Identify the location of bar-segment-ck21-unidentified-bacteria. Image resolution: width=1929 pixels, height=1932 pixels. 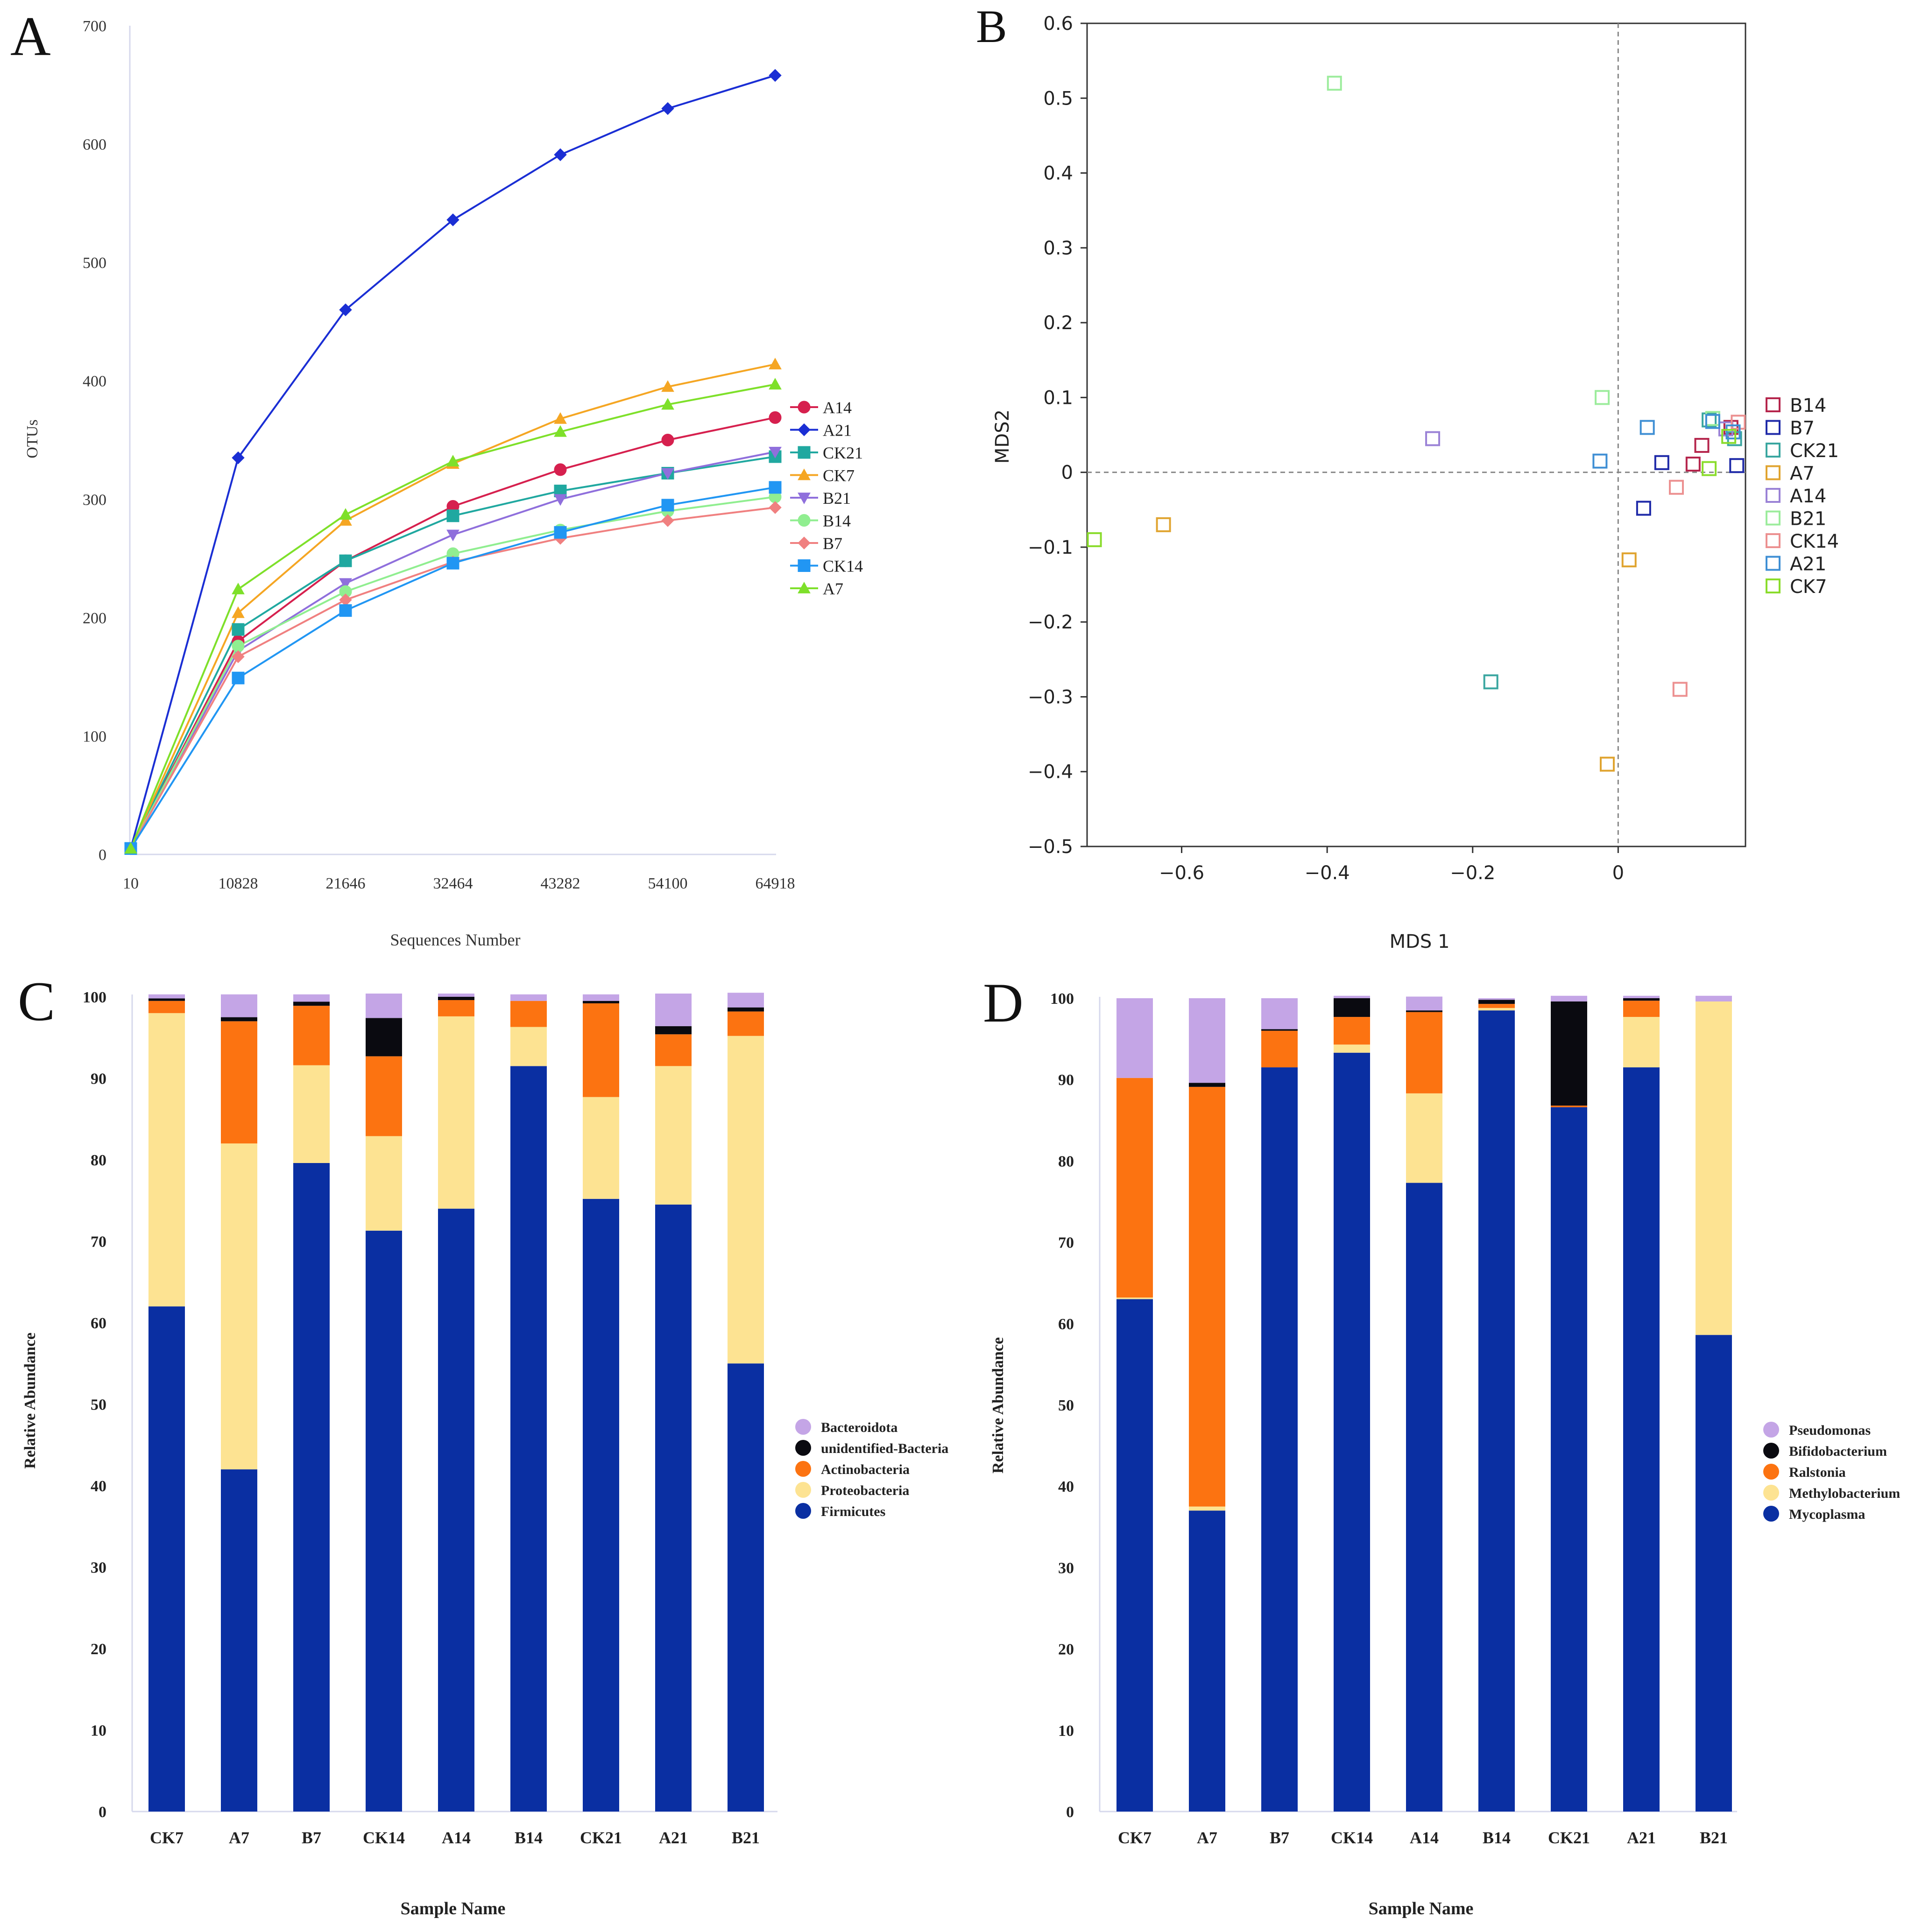
(601, 1002).